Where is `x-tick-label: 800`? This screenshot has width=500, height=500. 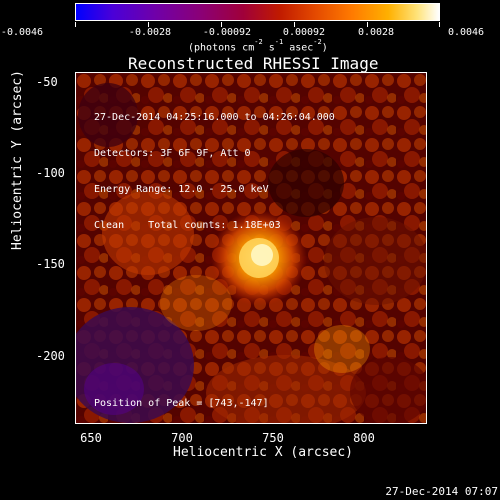 x-tick-label: 800 is located at coordinates (364, 438).